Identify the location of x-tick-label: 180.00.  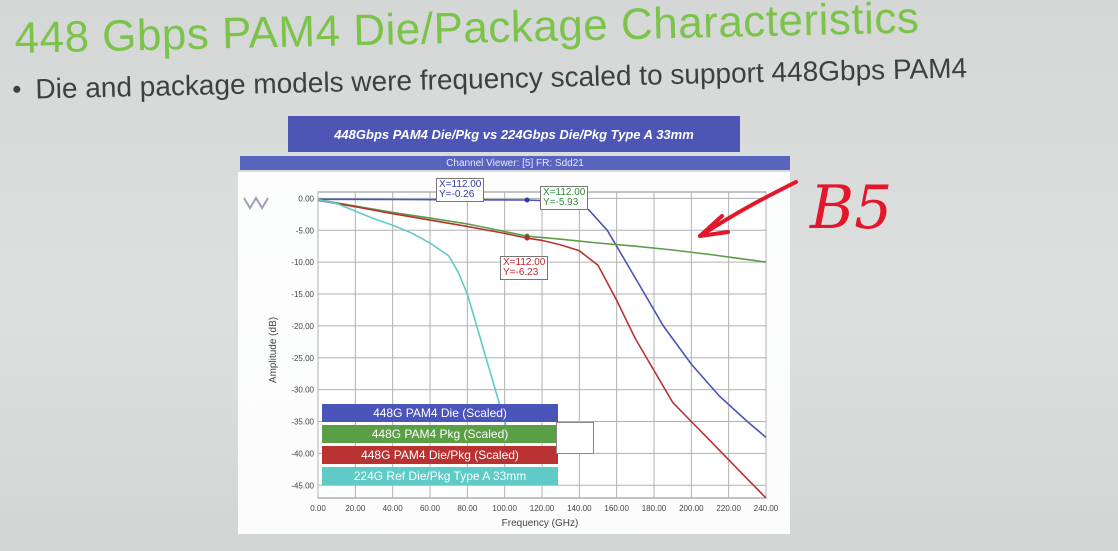
(654, 508).